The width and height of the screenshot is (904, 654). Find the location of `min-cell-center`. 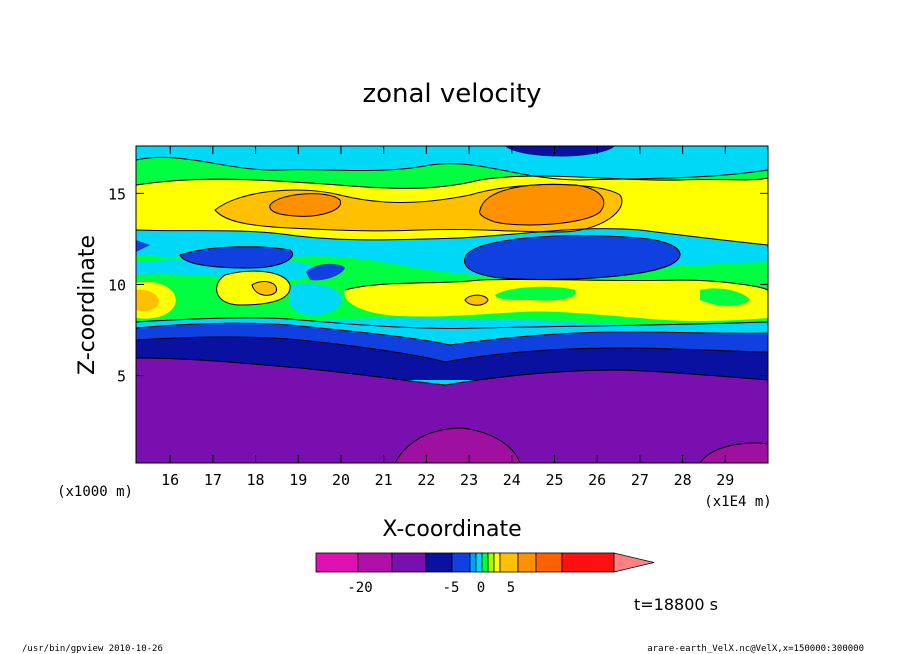

min-cell-center is located at coordinates (457, 445).